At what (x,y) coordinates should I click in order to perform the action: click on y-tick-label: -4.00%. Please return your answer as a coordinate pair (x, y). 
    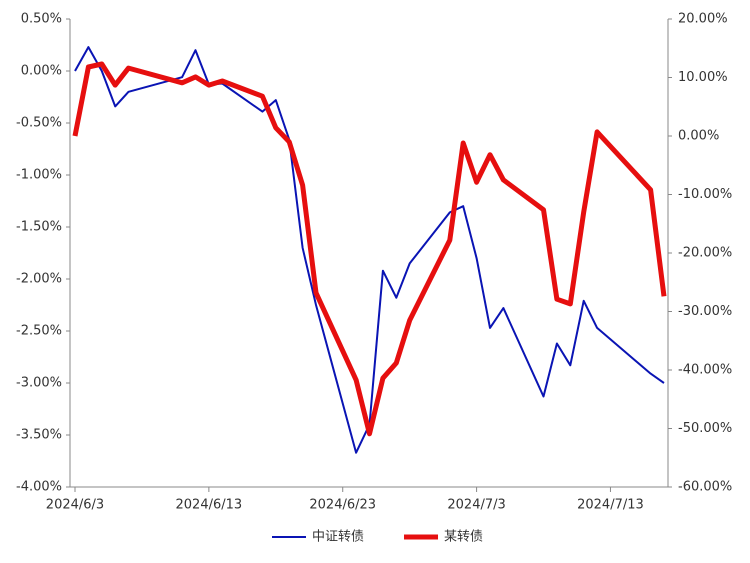
    Looking at the image, I should click on (39, 487).